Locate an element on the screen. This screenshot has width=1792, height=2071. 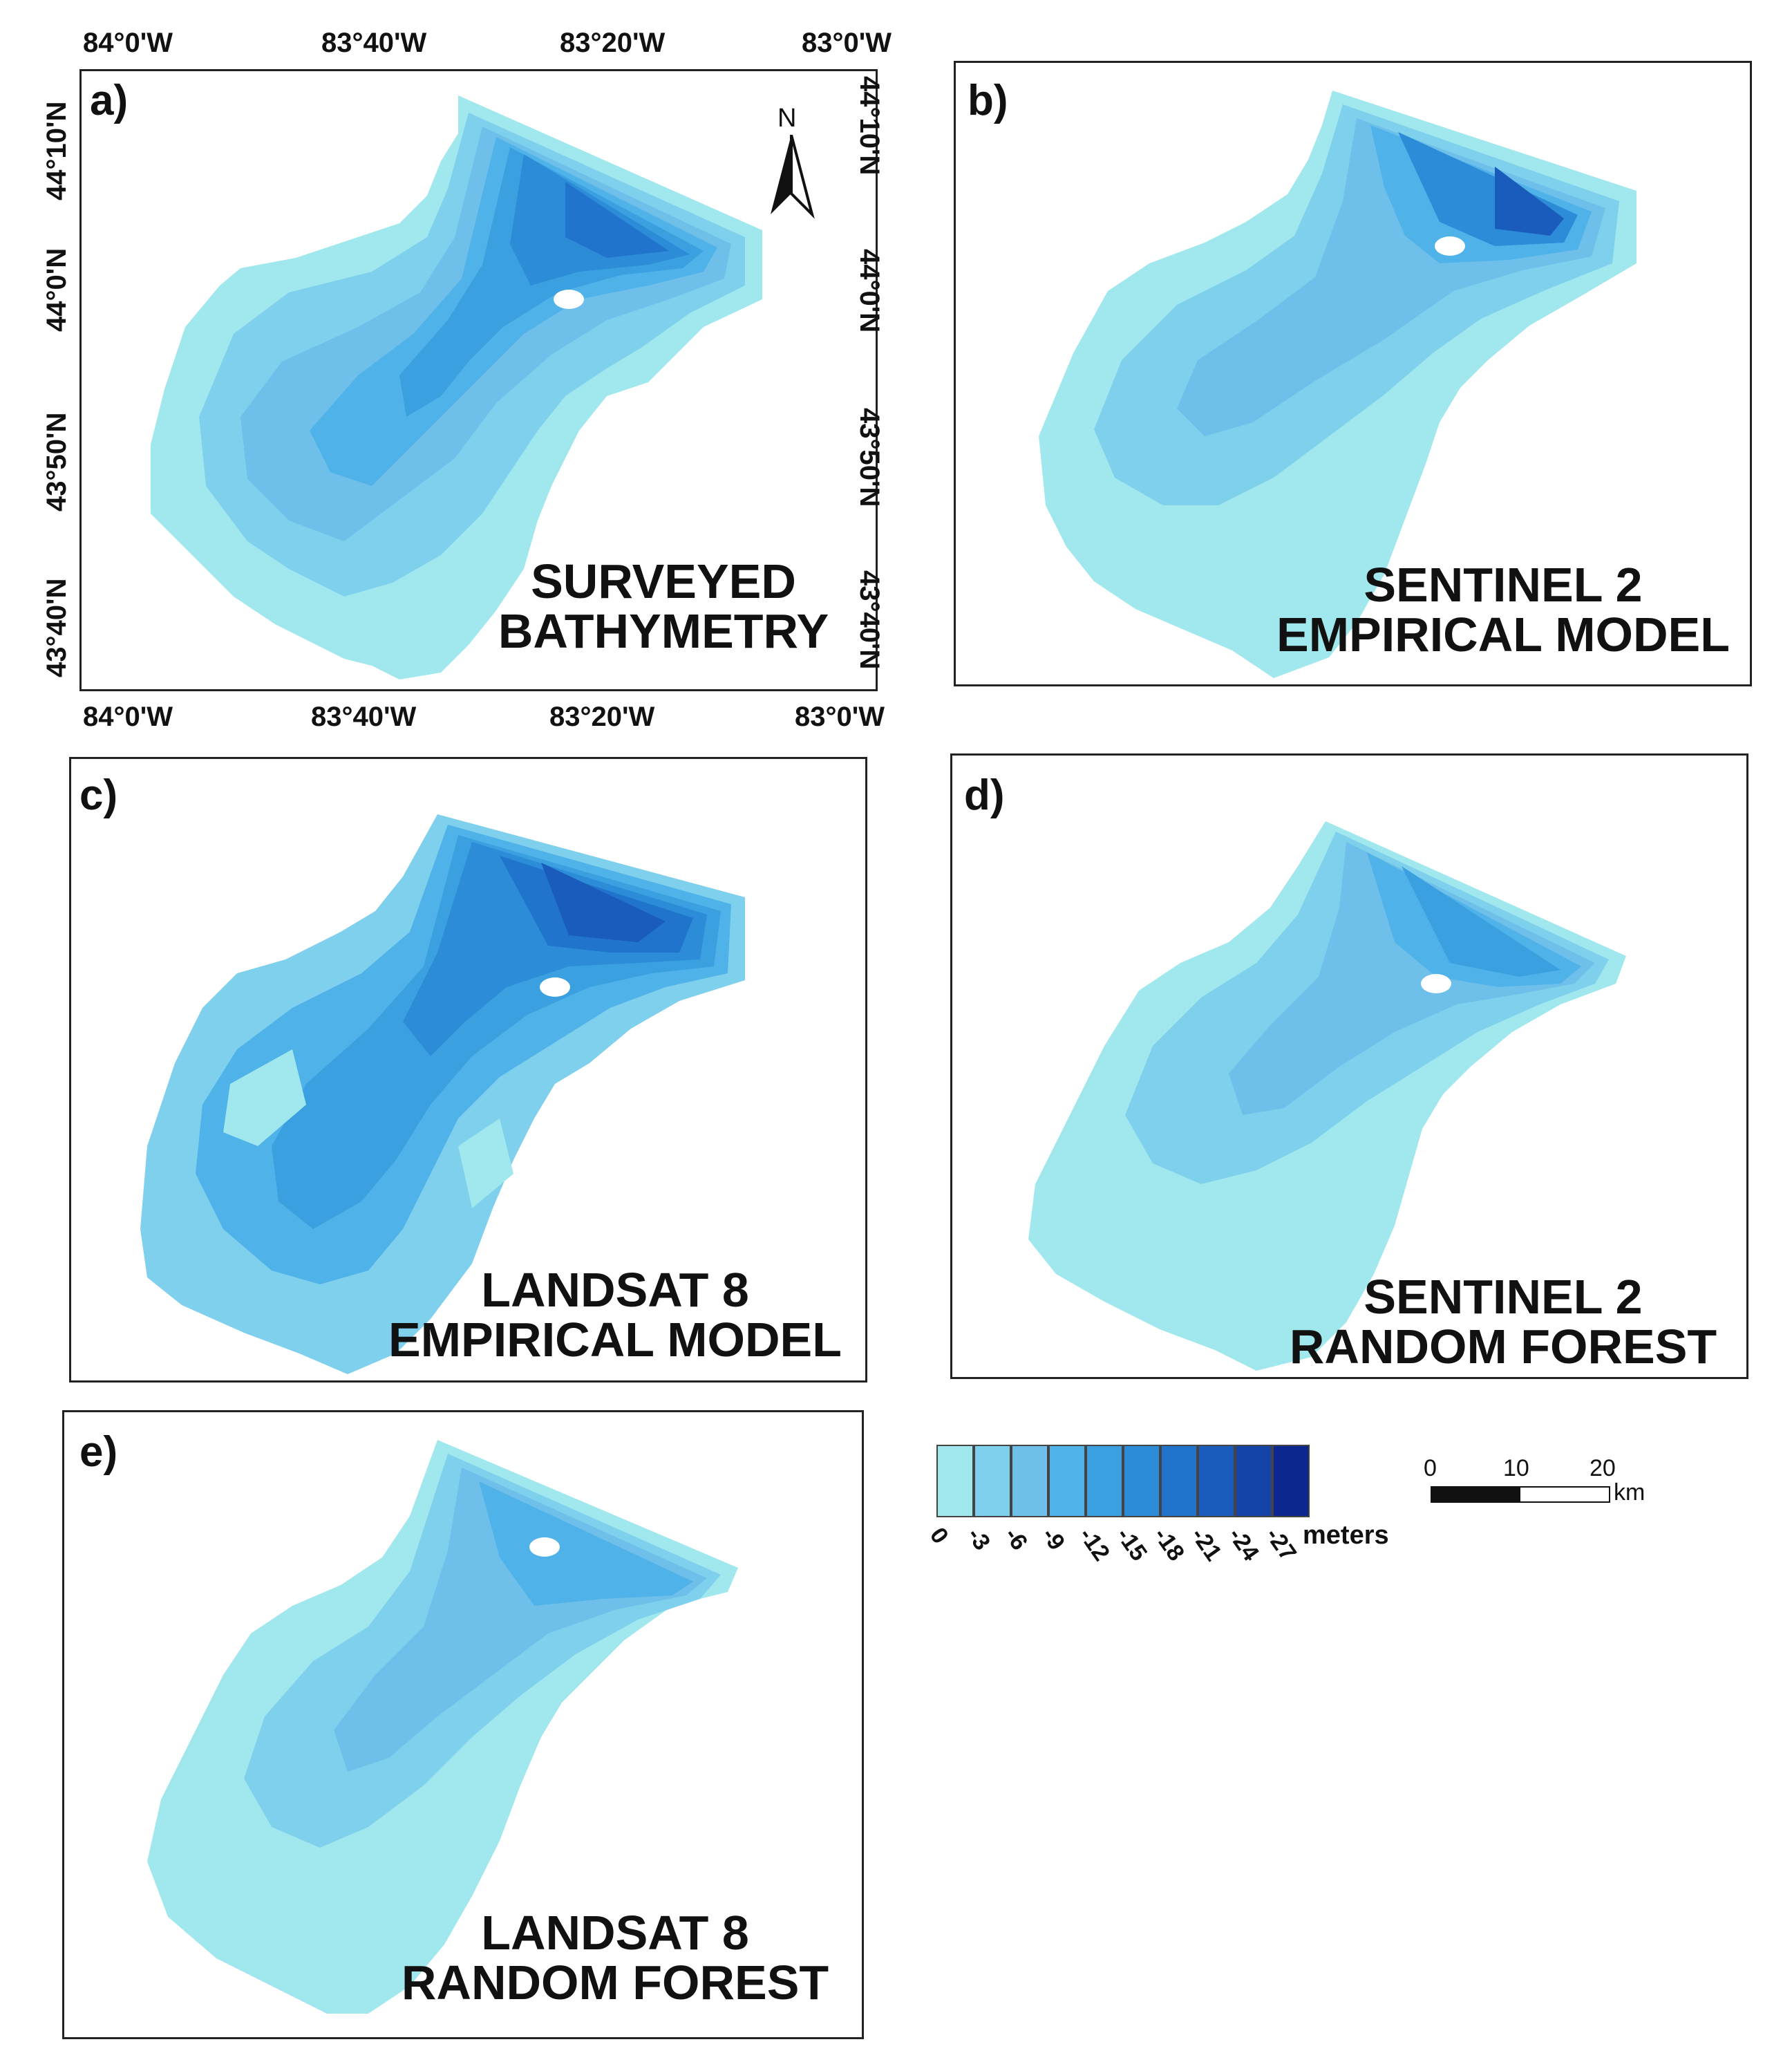
panel-a is located at coordinates (479, 380).